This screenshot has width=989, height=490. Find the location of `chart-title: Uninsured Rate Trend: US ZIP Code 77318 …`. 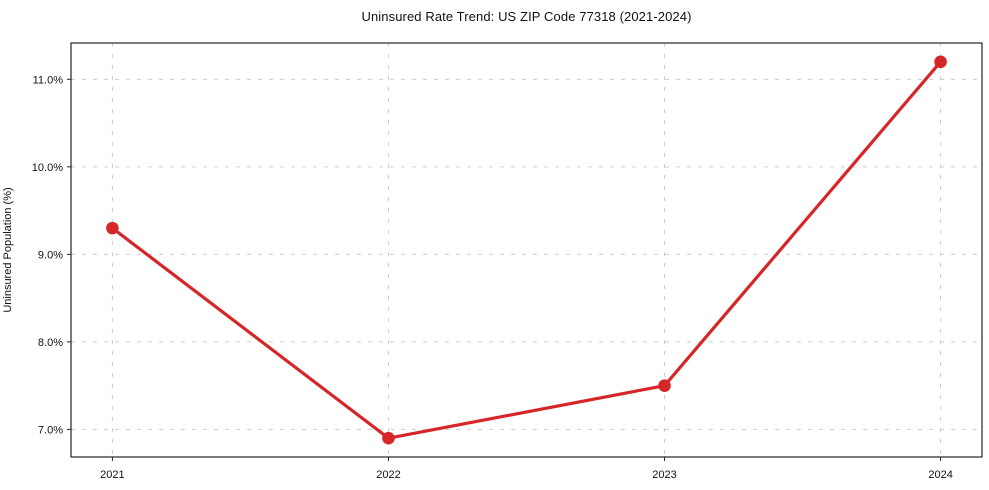

chart-title: Uninsured Rate Trend: US ZIP Code 77318 … is located at coordinates (526, 16).